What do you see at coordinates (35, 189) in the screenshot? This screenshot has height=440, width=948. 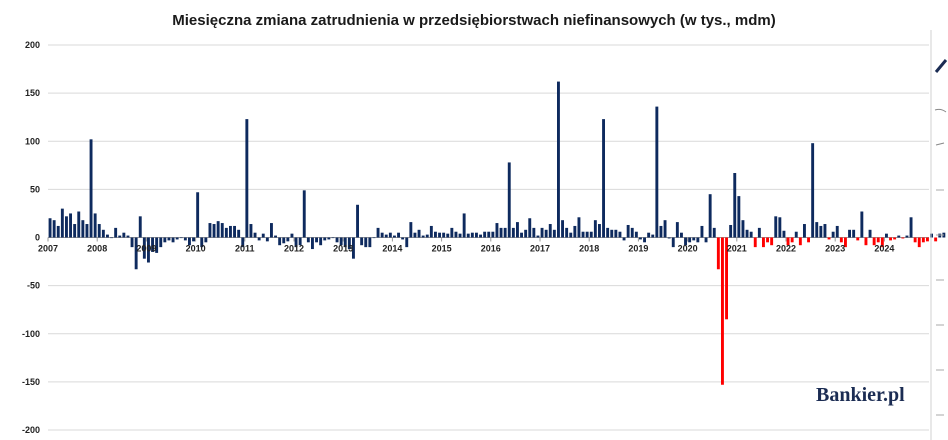 I see `y-tick-label: 50` at bounding box center [35, 189].